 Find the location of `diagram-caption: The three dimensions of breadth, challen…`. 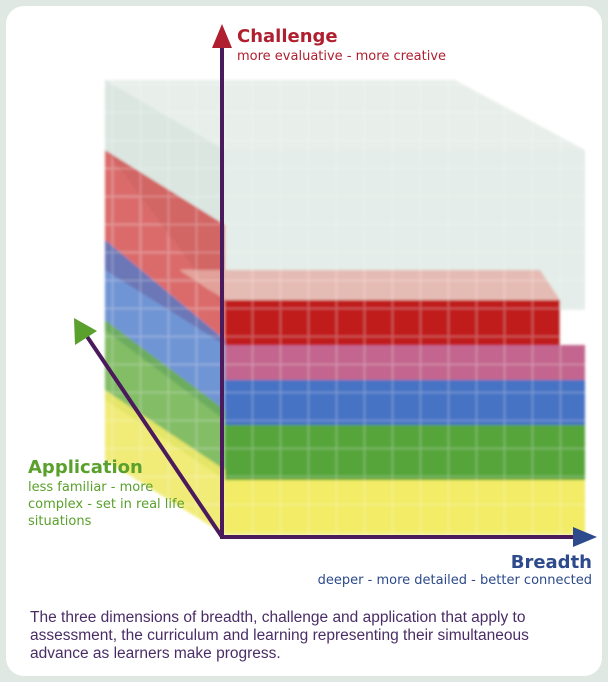

diagram-caption: The three dimensions of breadth, challen… is located at coordinates (279, 635).